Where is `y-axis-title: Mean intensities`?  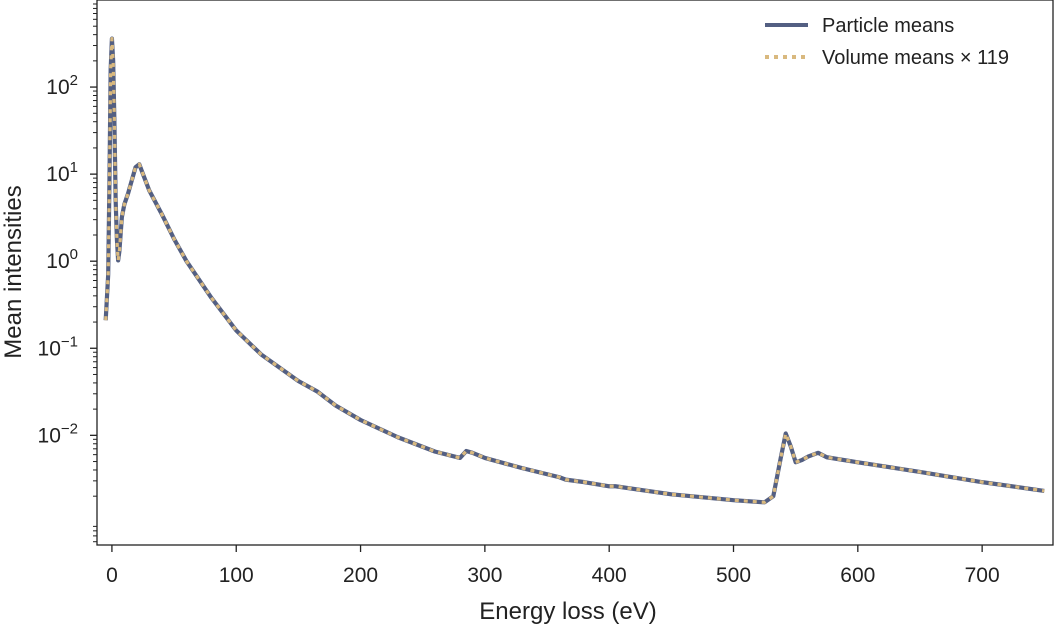 y-axis-title: Mean intensities is located at coordinates (13, 271).